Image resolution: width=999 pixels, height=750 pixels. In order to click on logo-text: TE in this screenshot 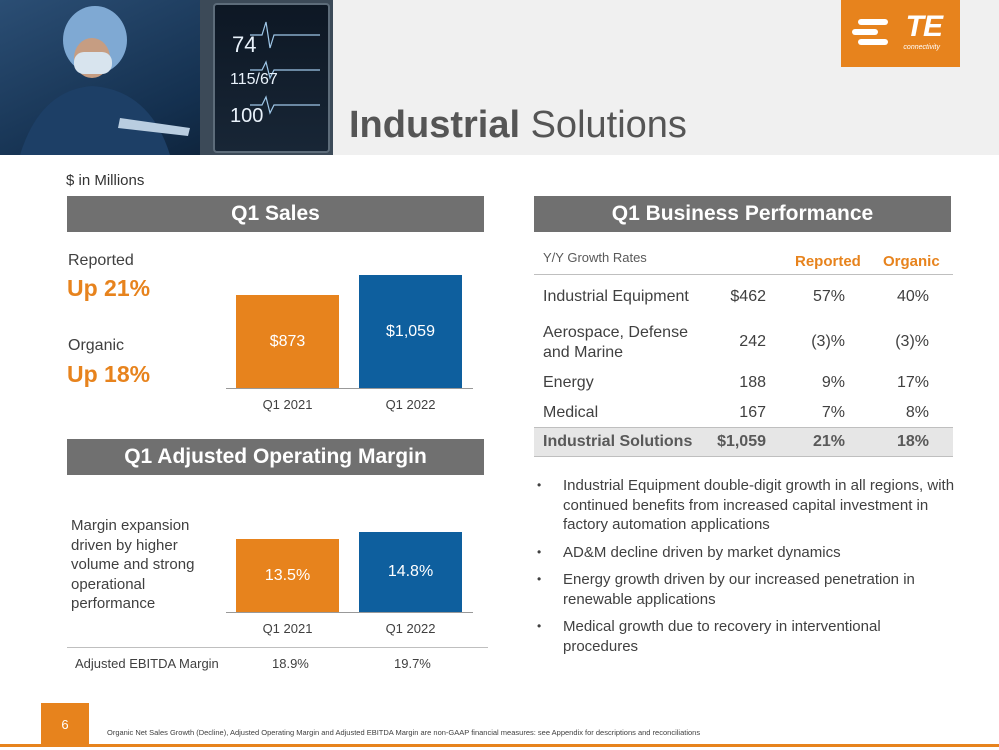, I will do `click(924, 26)`.